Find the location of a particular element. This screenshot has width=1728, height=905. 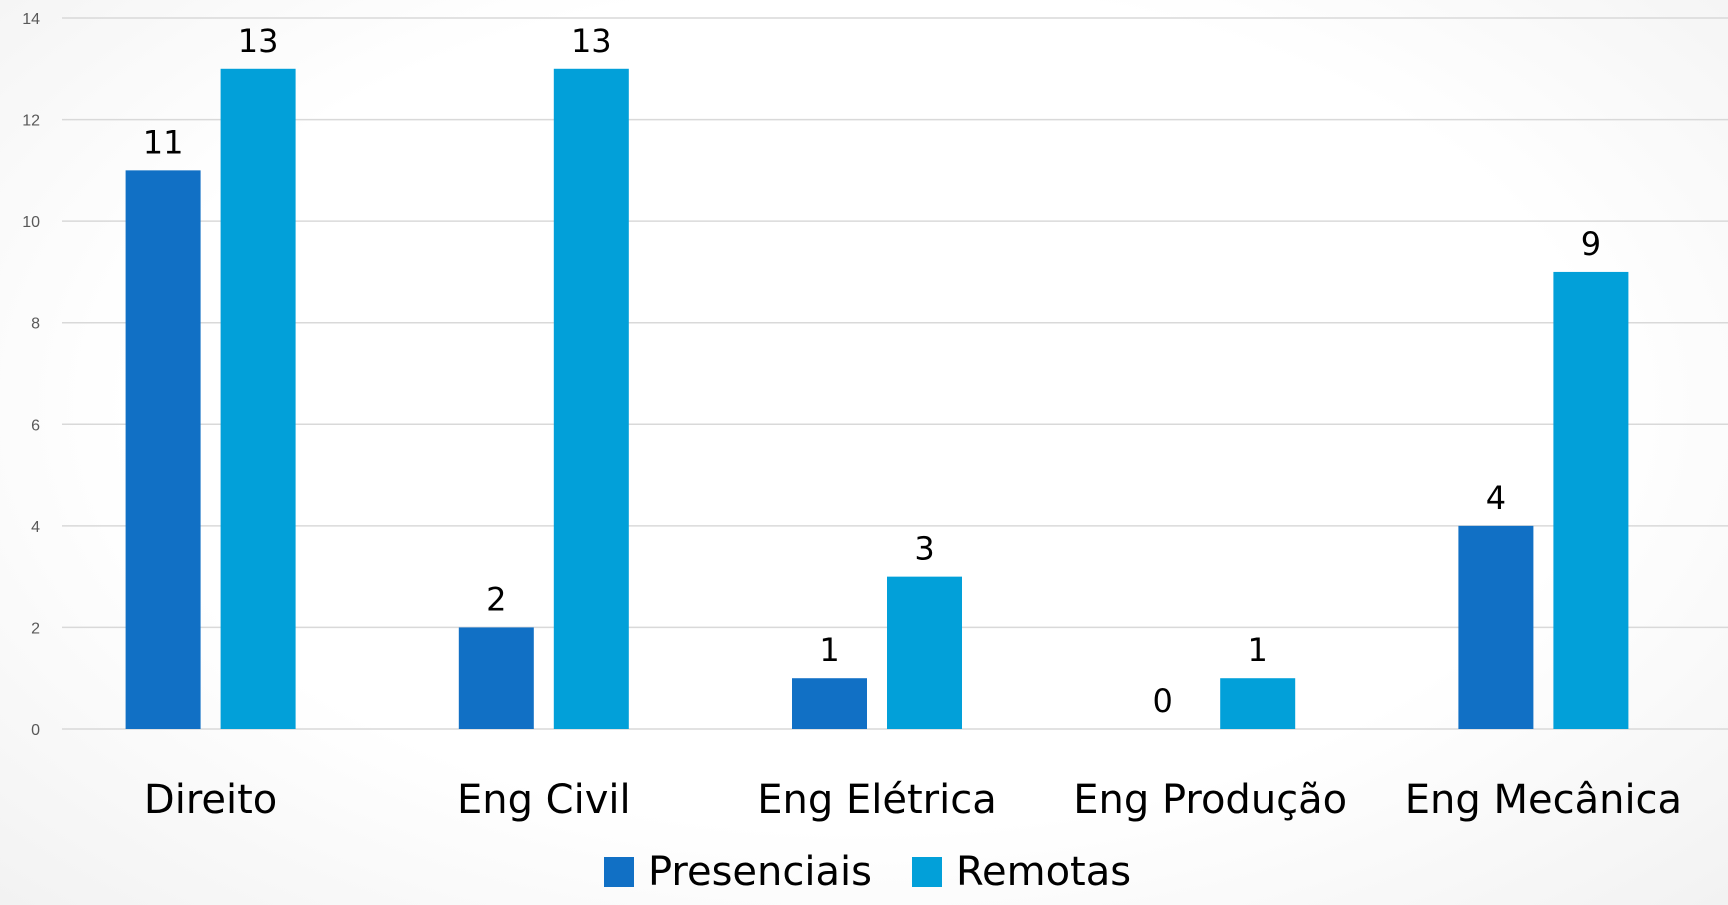

data-label: 0 is located at coordinates (1163, 701).